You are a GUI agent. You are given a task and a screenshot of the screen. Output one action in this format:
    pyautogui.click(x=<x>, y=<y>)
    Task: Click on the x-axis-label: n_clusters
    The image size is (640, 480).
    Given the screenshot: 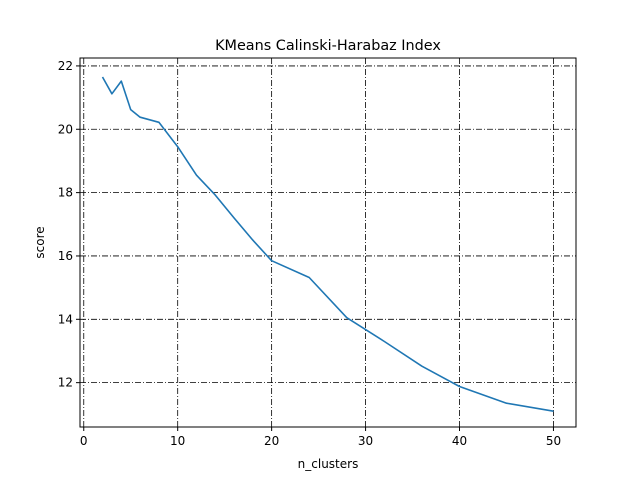 What is the action you would take?
    pyautogui.click(x=328, y=464)
    